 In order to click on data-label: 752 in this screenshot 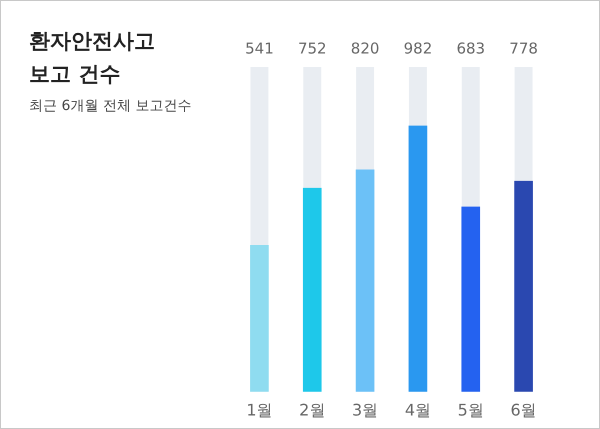, I will do `click(312, 48)`.